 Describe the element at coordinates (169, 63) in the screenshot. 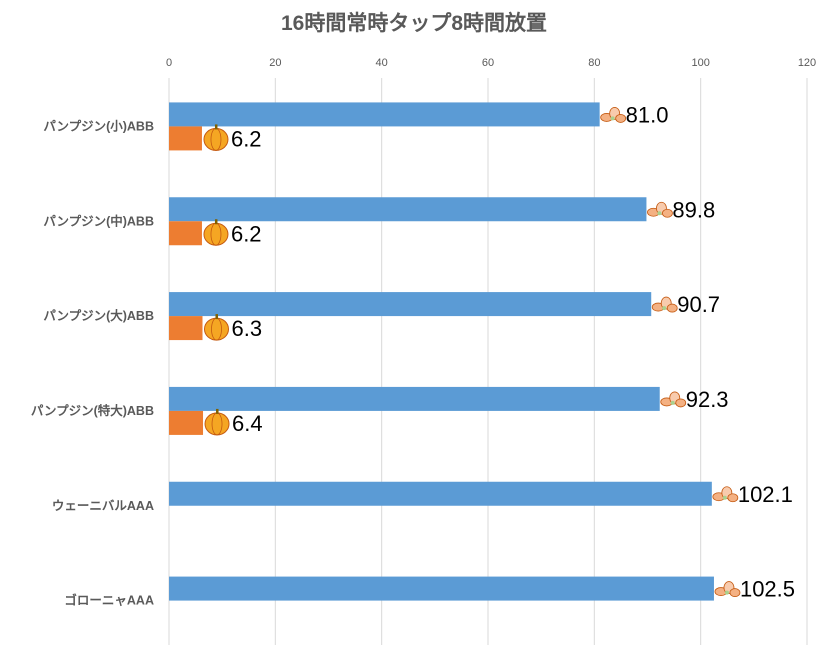

I see `x-tick-label: 0` at that location.